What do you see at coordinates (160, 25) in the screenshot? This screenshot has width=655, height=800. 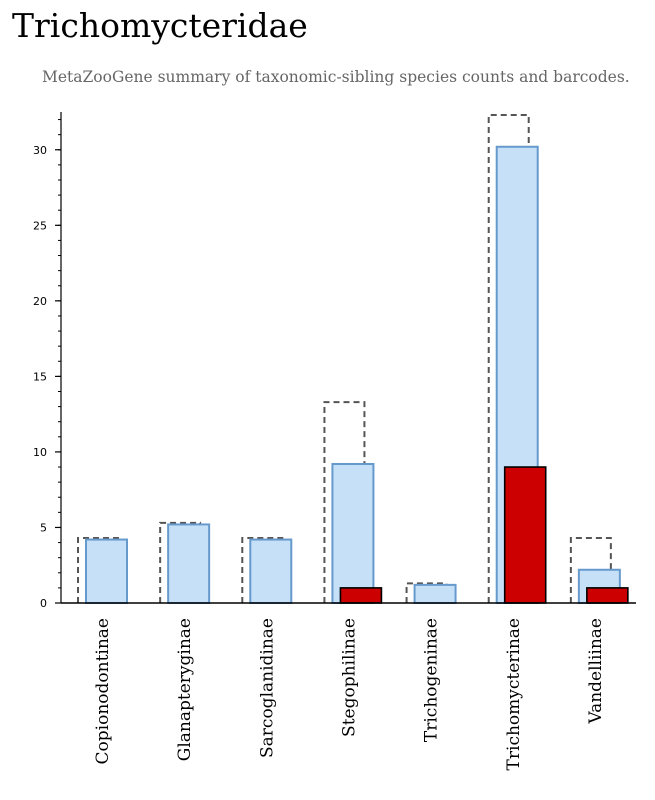 I see `chart-title: Trichomycteridae` at bounding box center [160, 25].